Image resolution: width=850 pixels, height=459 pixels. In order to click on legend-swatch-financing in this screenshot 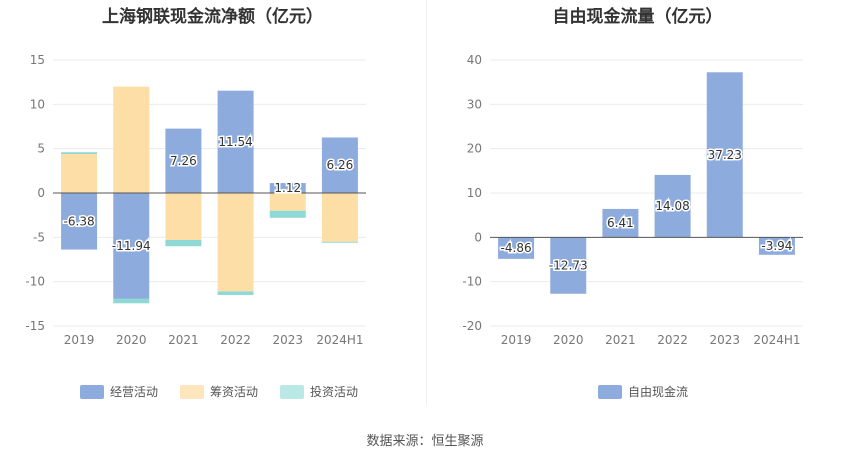, I will do `click(192, 391)`.